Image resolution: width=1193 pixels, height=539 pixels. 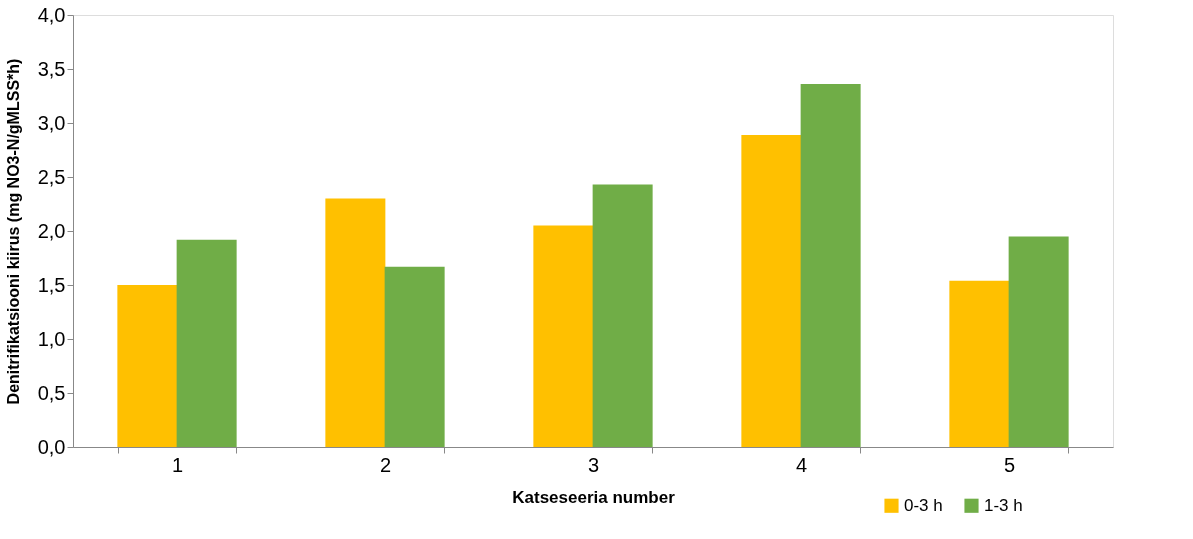 I want to click on y-tick-label: 1,0, so click(x=51, y=338).